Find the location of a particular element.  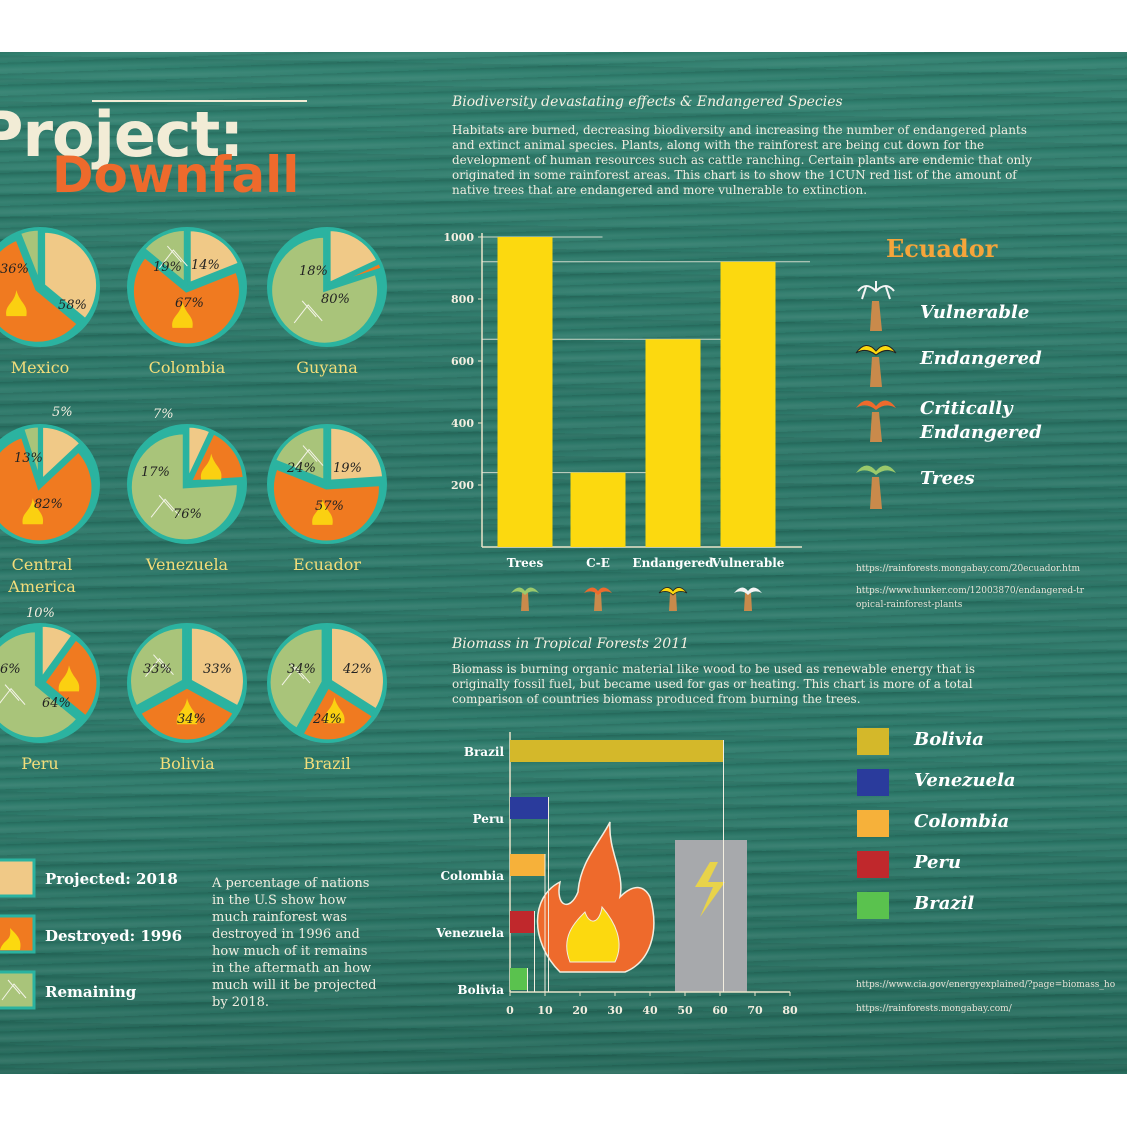

pie-country-name: Ecuador is located at coordinates (327, 564).